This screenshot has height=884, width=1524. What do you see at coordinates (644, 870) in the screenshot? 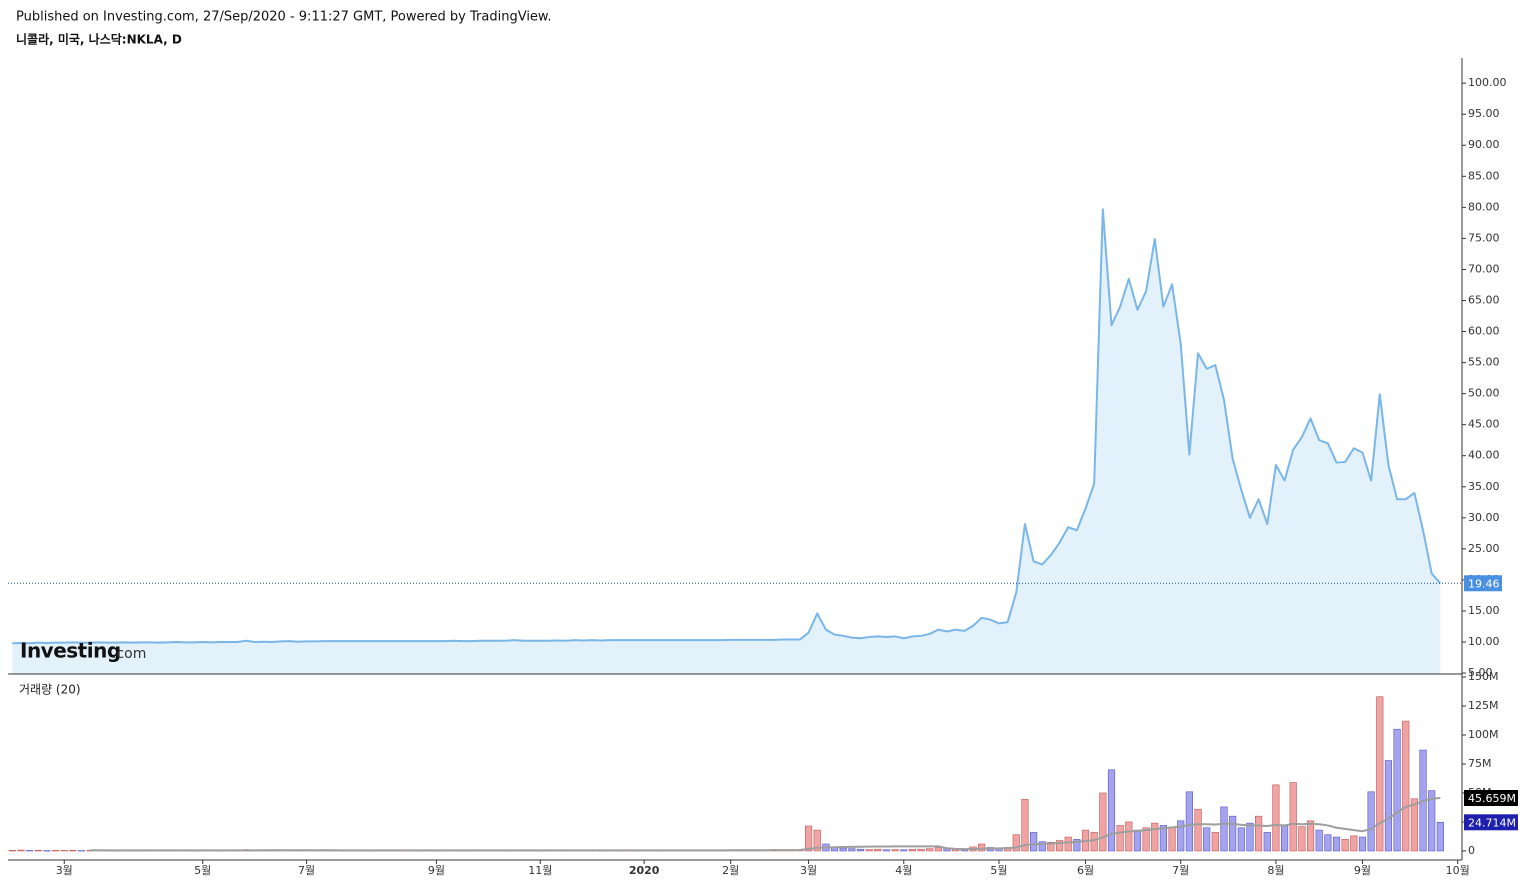
I see `x-tick-label: 2020` at bounding box center [644, 870].